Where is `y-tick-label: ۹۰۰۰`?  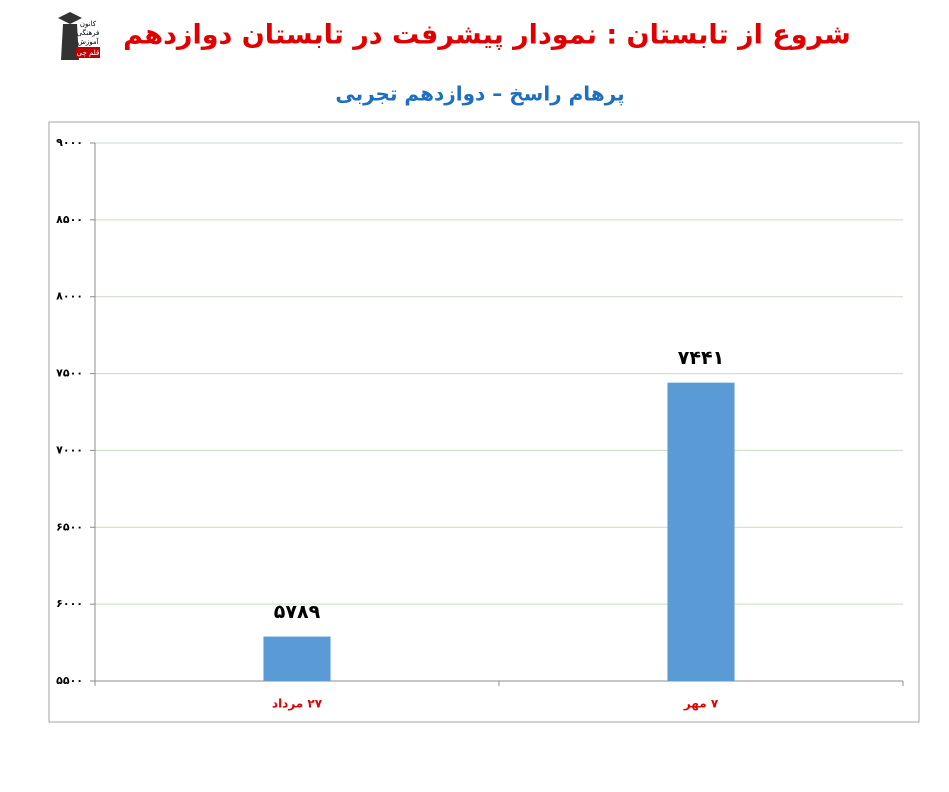
y-tick-label: ۹۰۰۰ is located at coordinates (69, 142).